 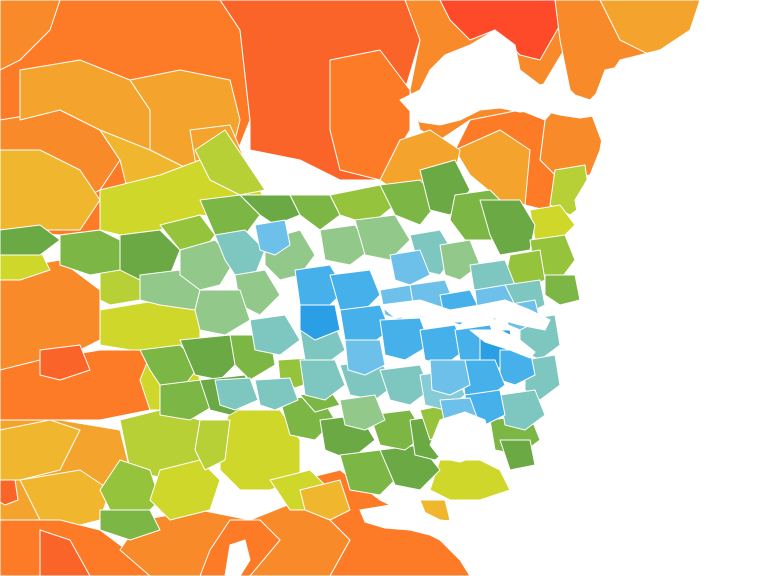 What do you see at coordinates (237, 557) in the screenshot?
I see `inlet` at bounding box center [237, 557].